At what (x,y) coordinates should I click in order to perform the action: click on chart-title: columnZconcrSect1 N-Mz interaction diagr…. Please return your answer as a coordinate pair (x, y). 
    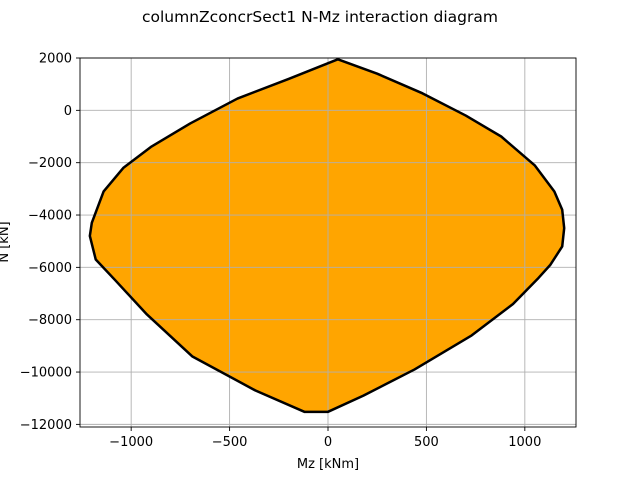
    Looking at the image, I should click on (320, 17).